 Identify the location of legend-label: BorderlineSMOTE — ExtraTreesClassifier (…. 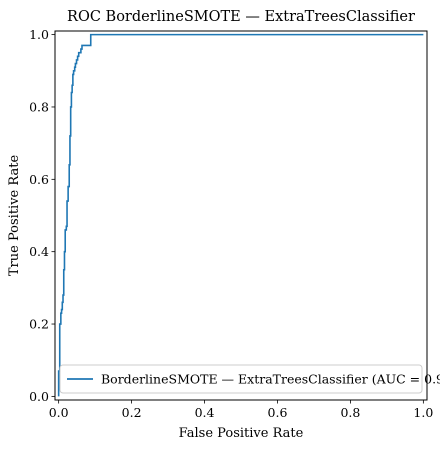
(270, 379).